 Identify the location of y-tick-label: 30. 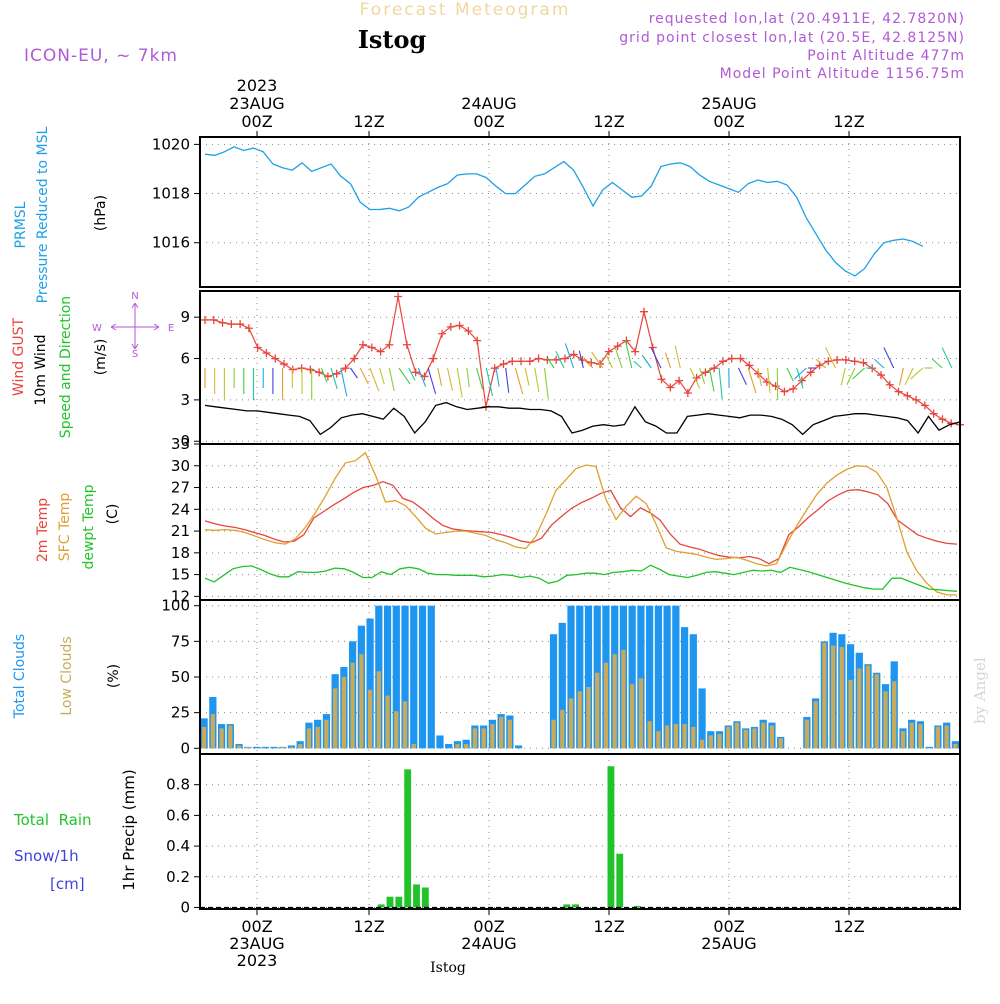
(180, 466).